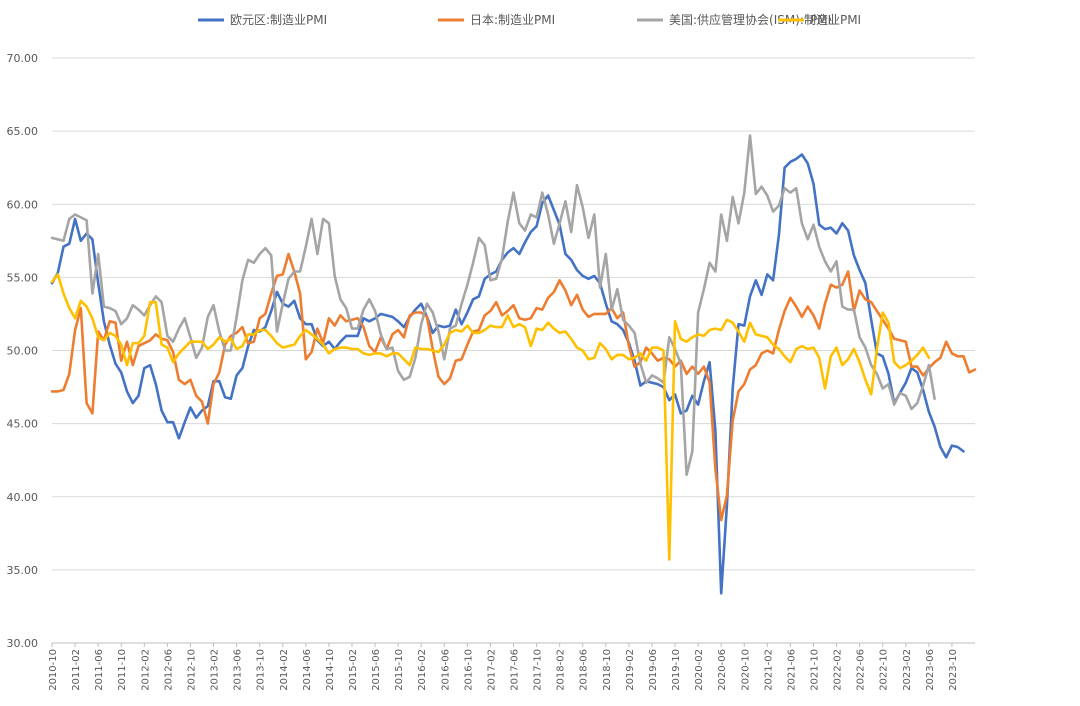 Image resolution: width=1080 pixels, height=706 pixels. Describe the element at coordinates (23, 131) in the screenshot. I see `y-tick-label: 65.00` at that location.